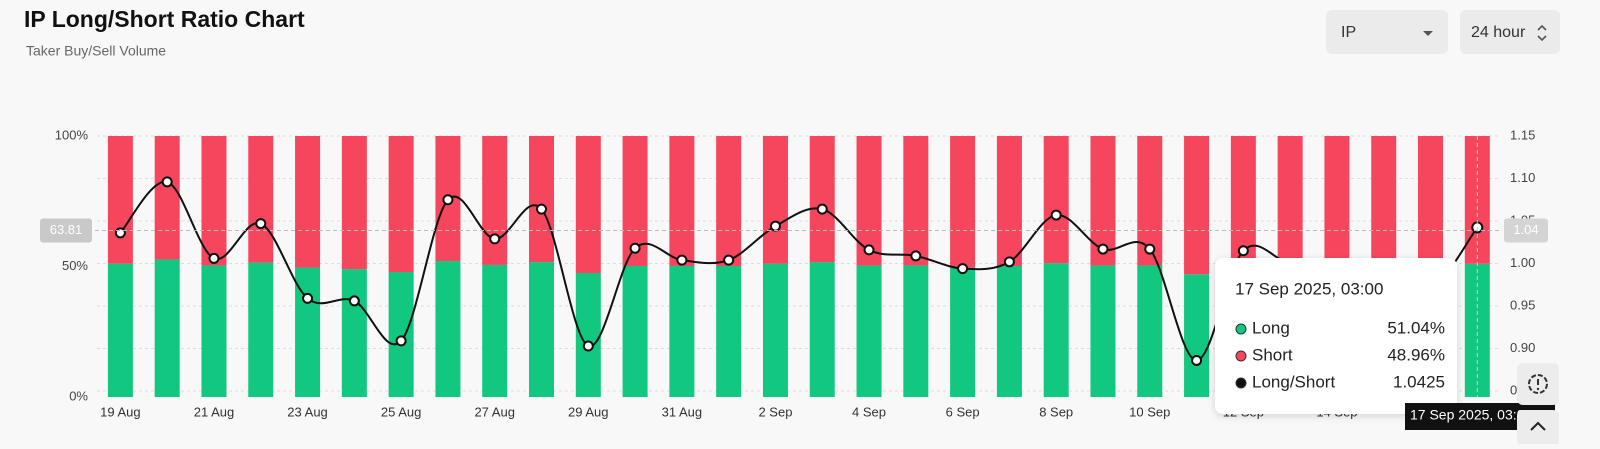  I want to click on x-tick-label: 4 Sep, so click(869, 411).